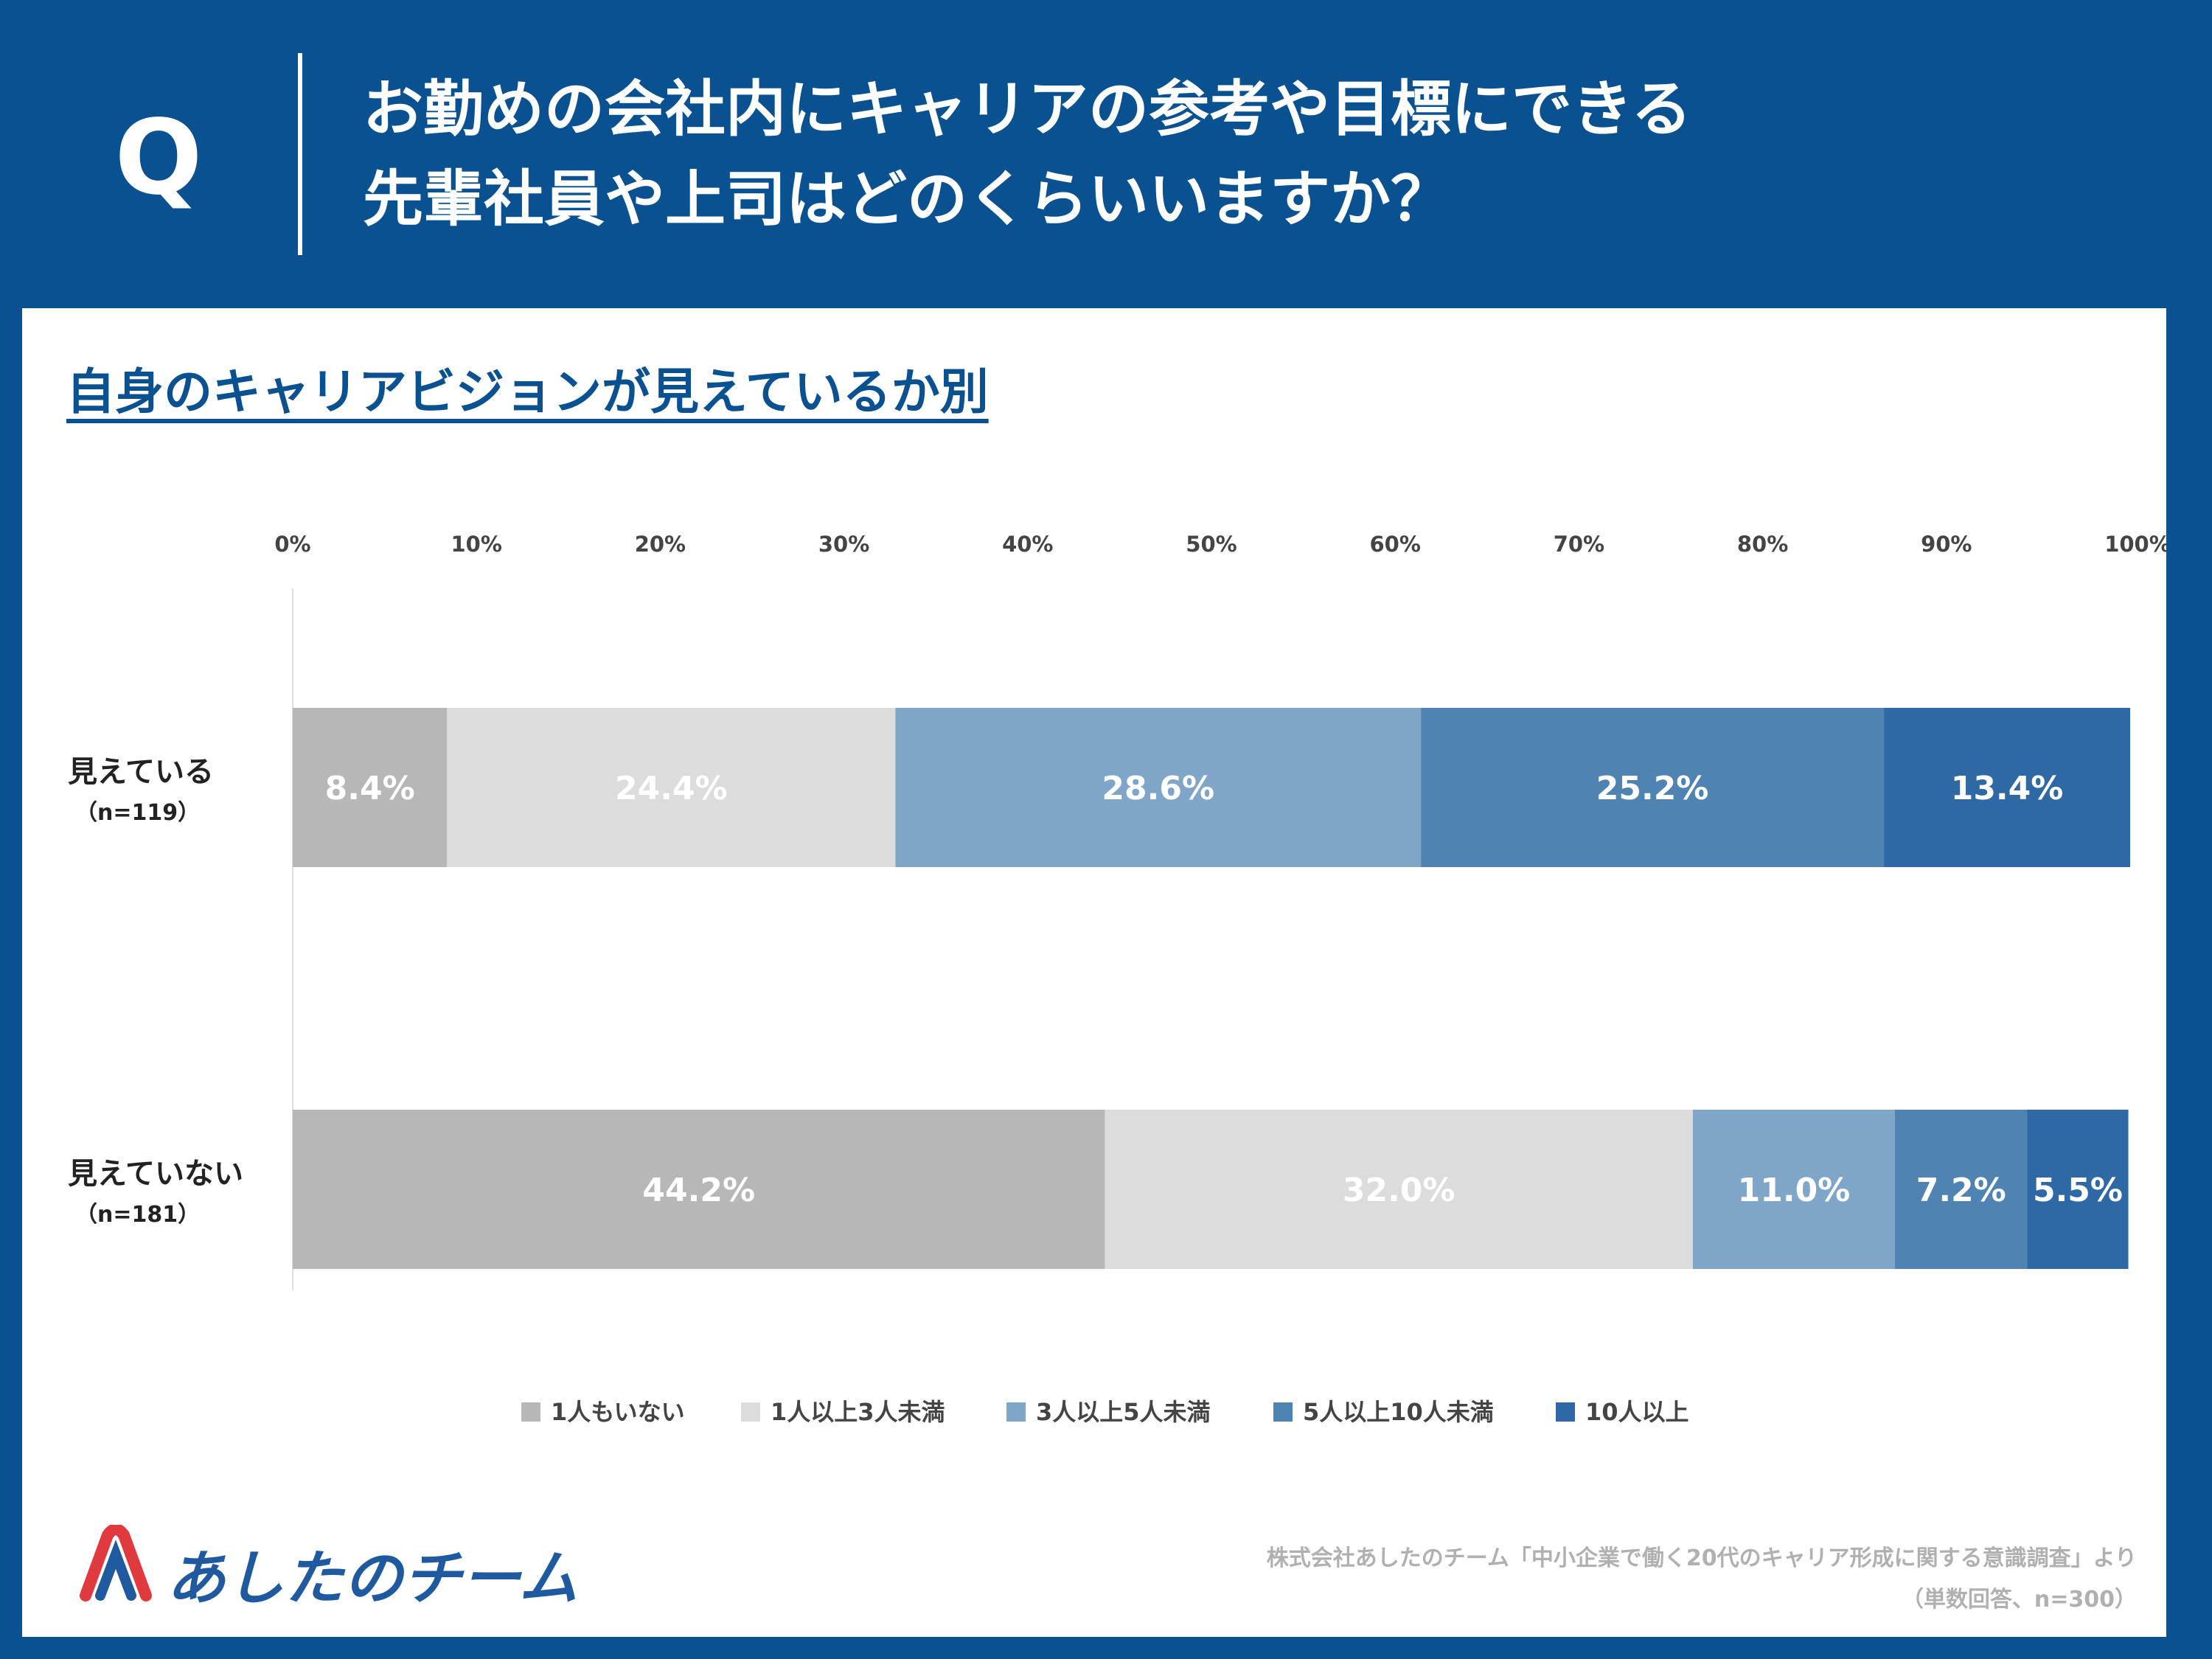  Describe the element at coordinates (155, 1174) in the screenshot. I see `category-label: 見えていない` at that location.